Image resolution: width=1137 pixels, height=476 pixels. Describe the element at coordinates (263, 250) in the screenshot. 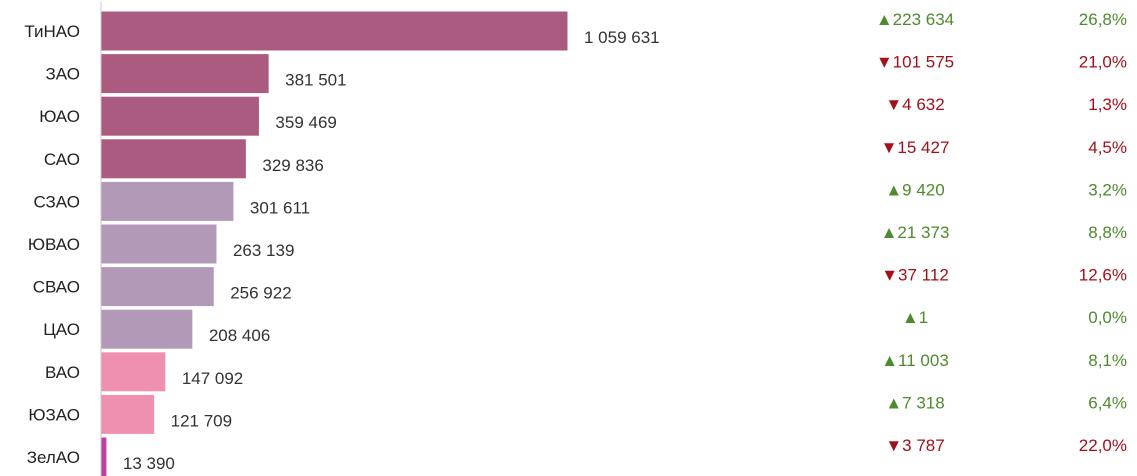

I see `value-label: 263 139` at that location.